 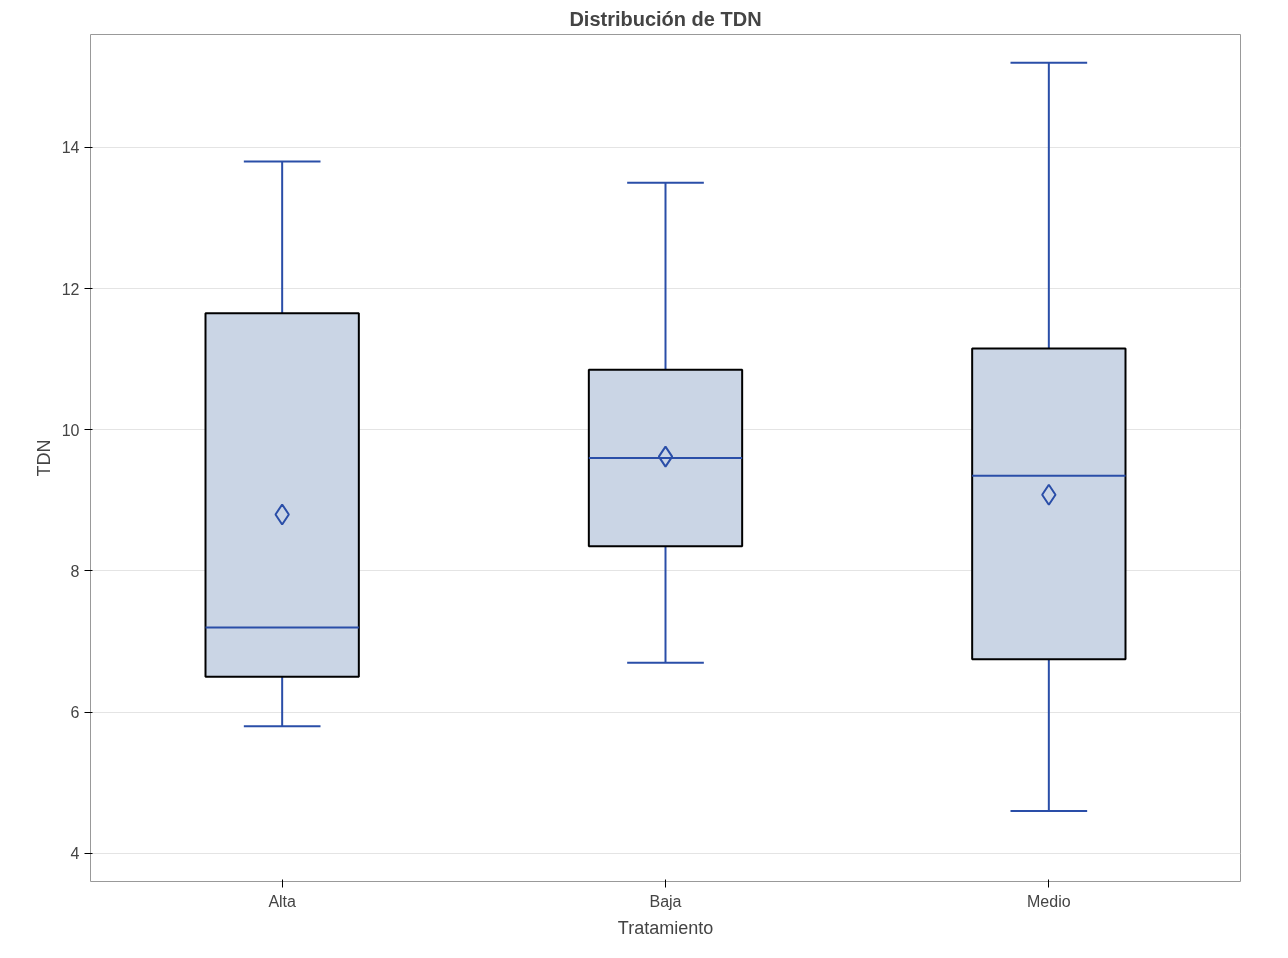 I want to click on chart-title: Distribución de TDN, so click(x=665, y=18).